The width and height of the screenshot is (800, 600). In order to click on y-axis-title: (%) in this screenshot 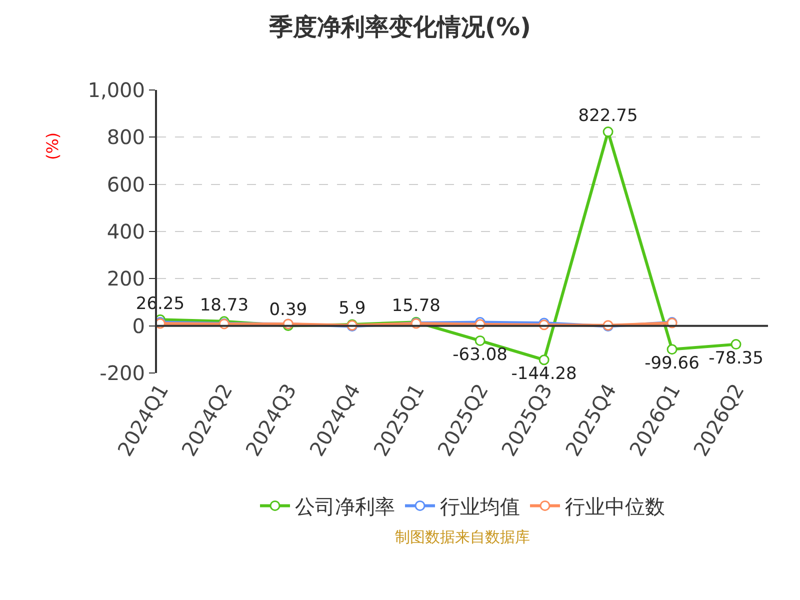, I will do `click(52, 146)`.